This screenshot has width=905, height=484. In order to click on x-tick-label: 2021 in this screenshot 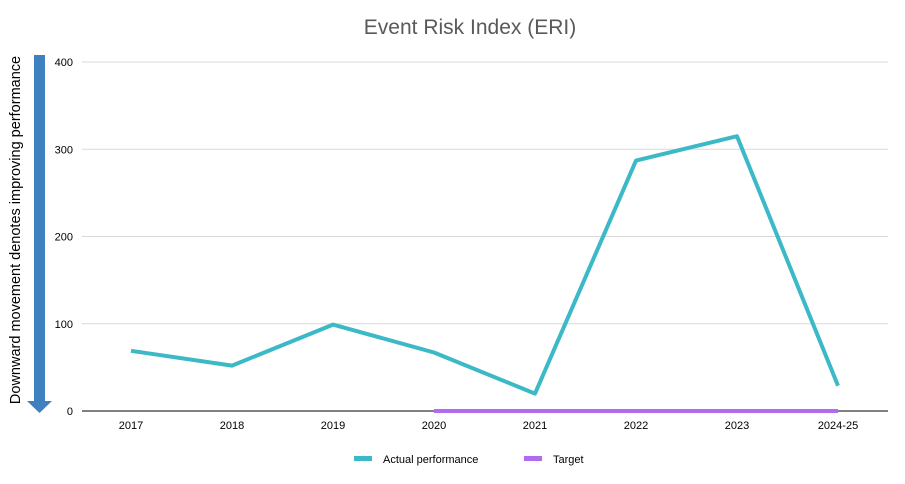, I will do `click(535, 426)`.